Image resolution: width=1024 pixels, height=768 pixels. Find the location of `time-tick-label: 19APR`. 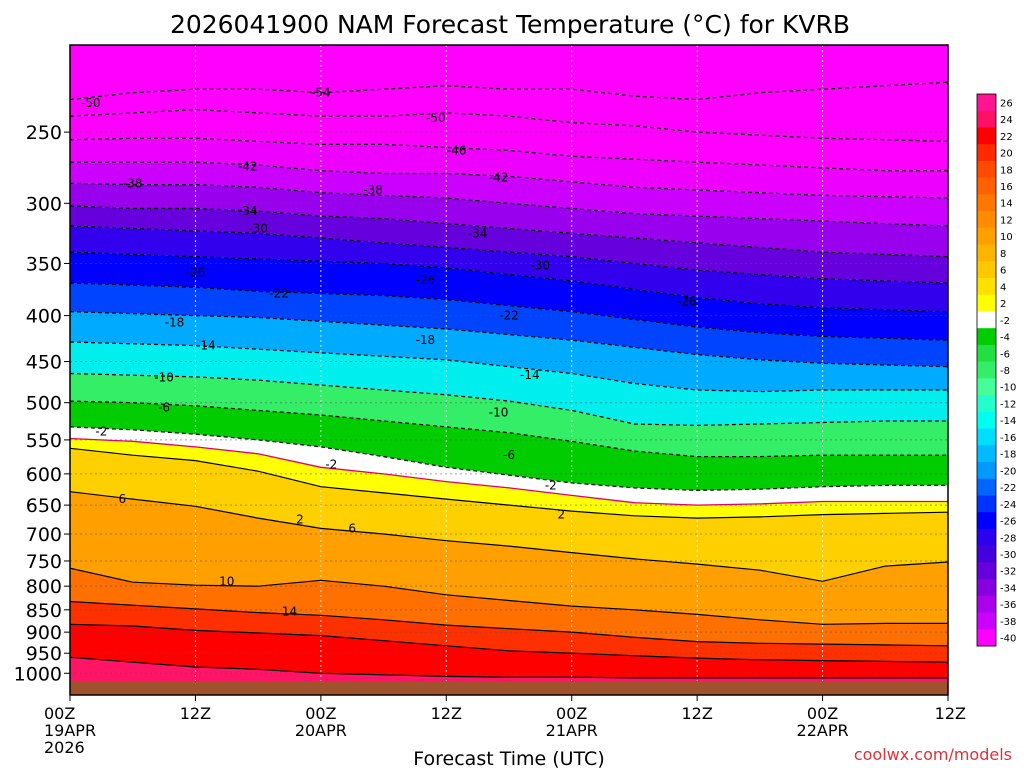

time-tick-label: 19APR is located at coordinates (70, 730).